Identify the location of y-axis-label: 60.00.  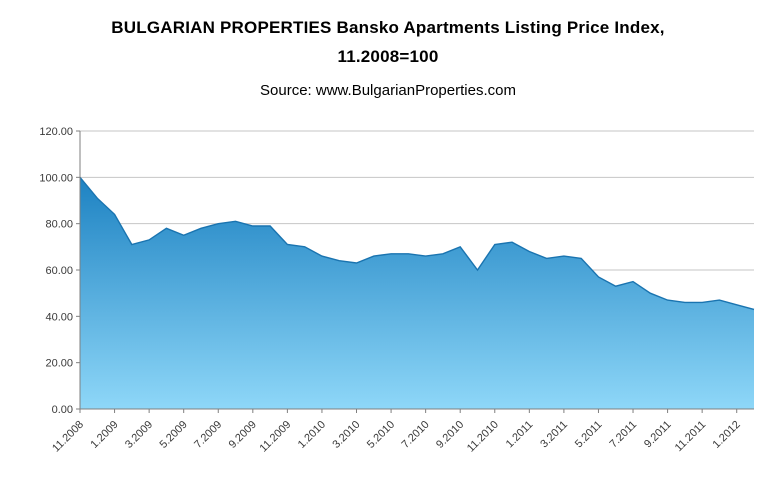
(59, 271).